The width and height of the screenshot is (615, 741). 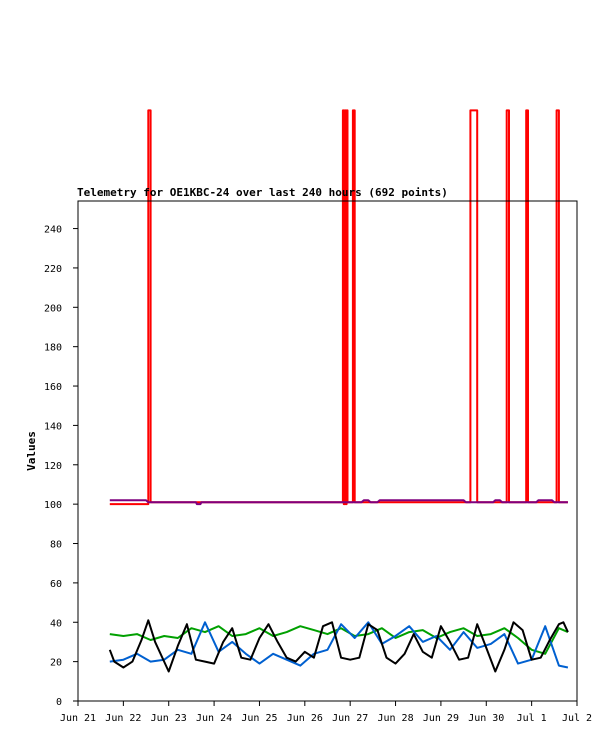 What do you see at coordinates (56, 584) in the screenshot?
I see `y-tick-label: 60` at bounding box center [56, 584].